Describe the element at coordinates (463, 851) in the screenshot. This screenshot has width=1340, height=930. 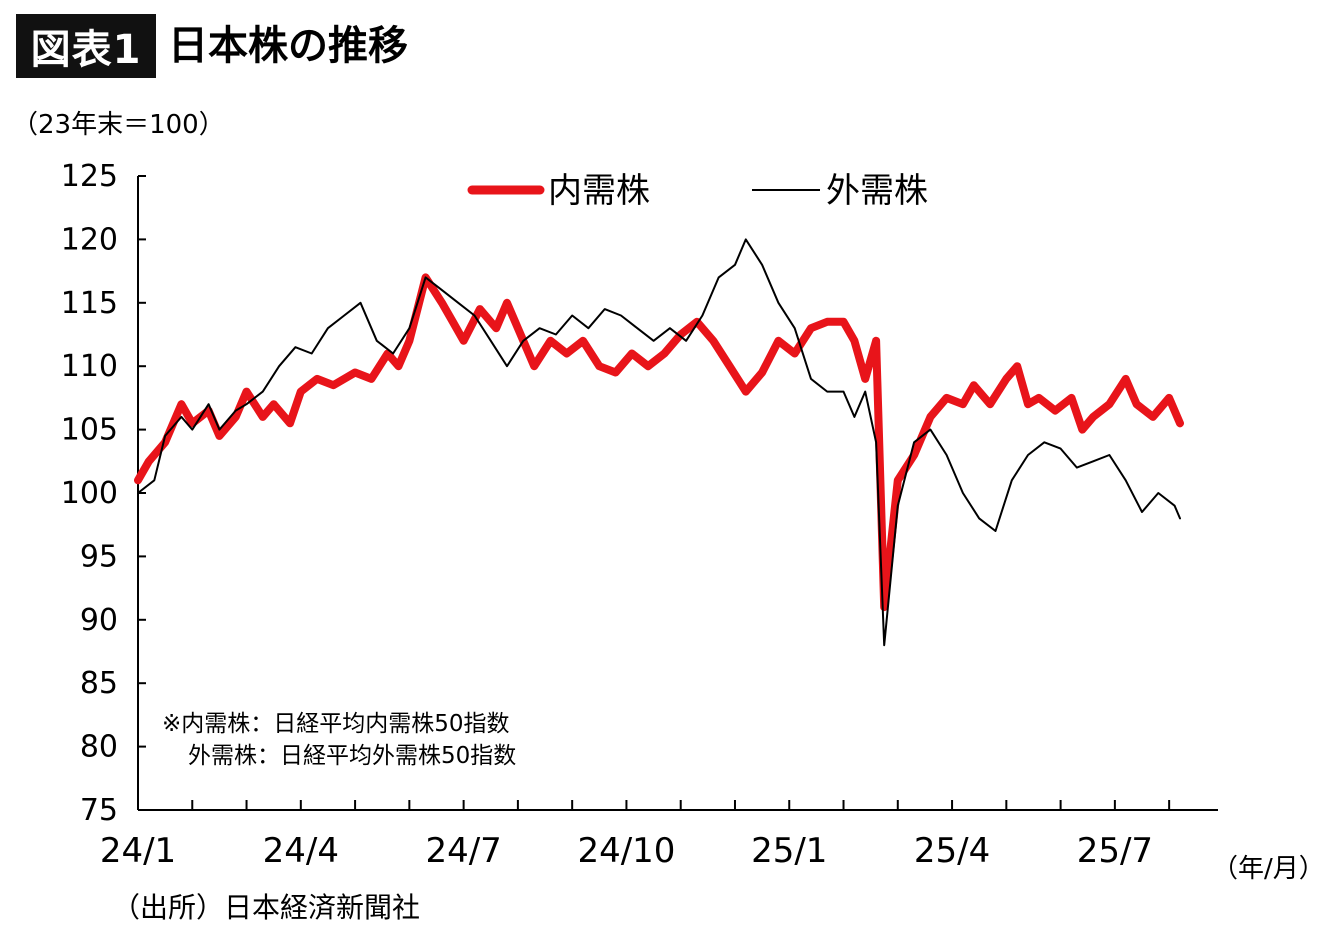
I see `x-tick-label: 24/7` at that location.